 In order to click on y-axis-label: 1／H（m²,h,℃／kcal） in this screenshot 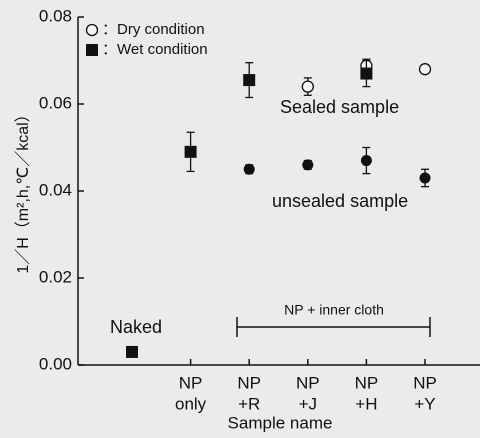, I will do `click(23, 189)`.